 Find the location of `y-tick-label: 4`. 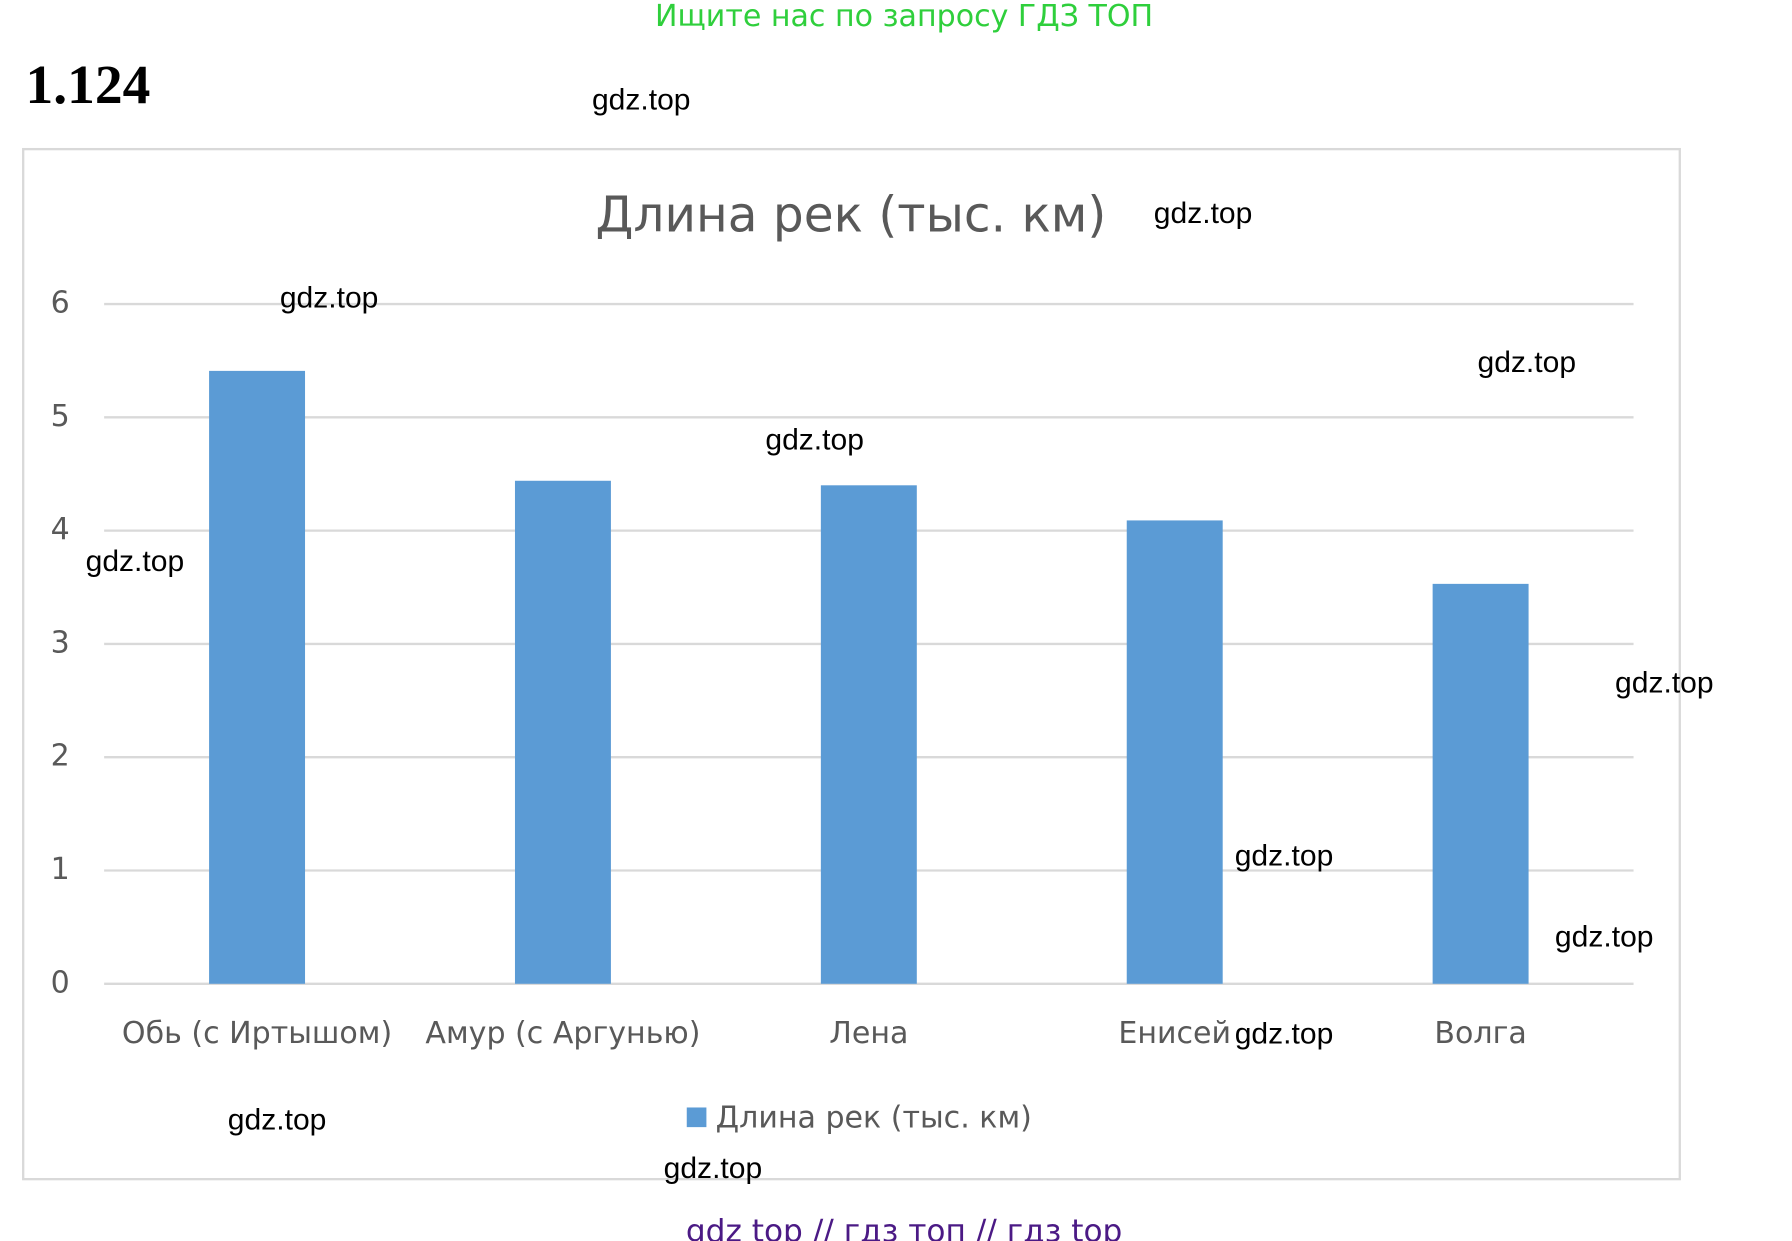

y-tick-label: 4 is located at coordinates (60, 529).